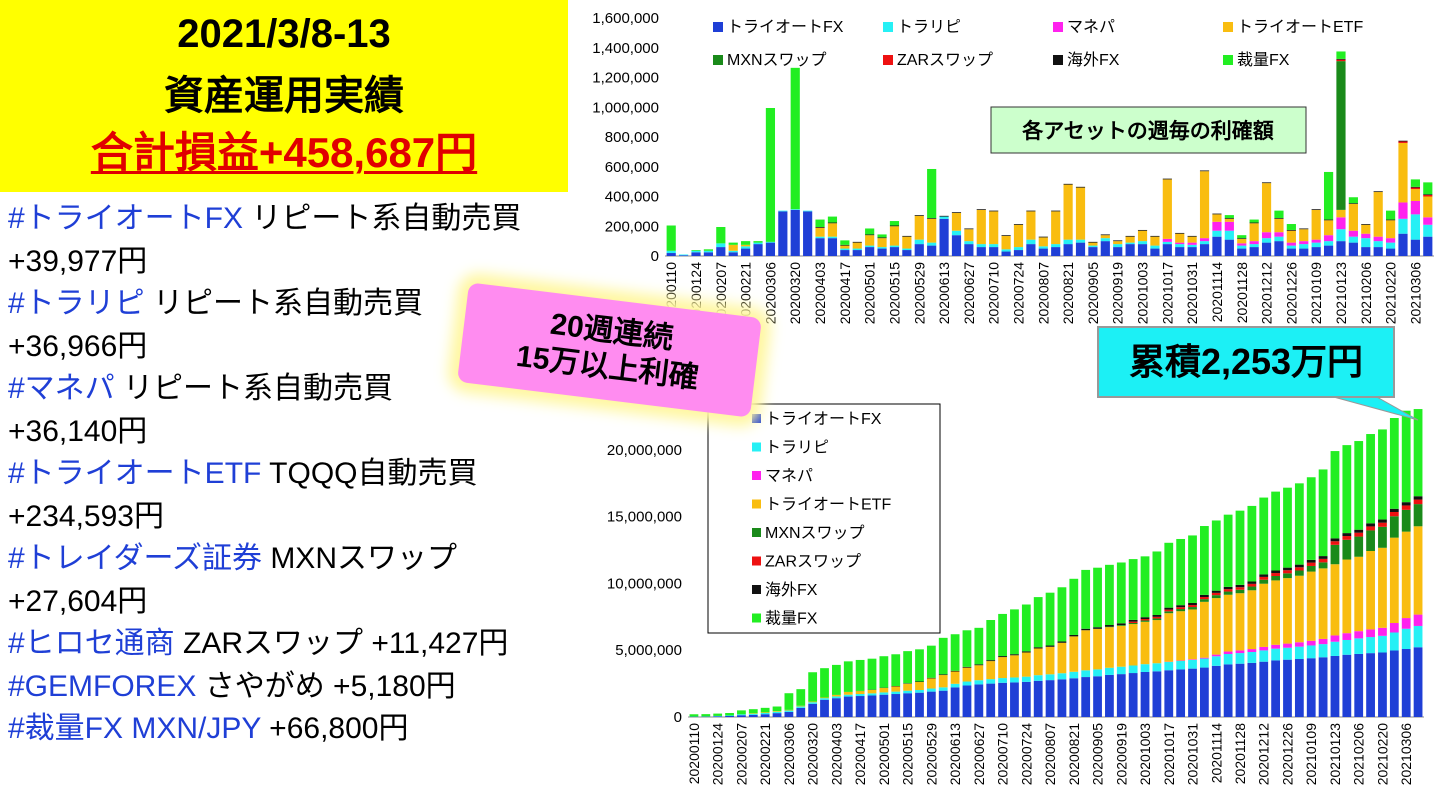  I want to click on x-tick-label: 20201212, so click(1267, 293).